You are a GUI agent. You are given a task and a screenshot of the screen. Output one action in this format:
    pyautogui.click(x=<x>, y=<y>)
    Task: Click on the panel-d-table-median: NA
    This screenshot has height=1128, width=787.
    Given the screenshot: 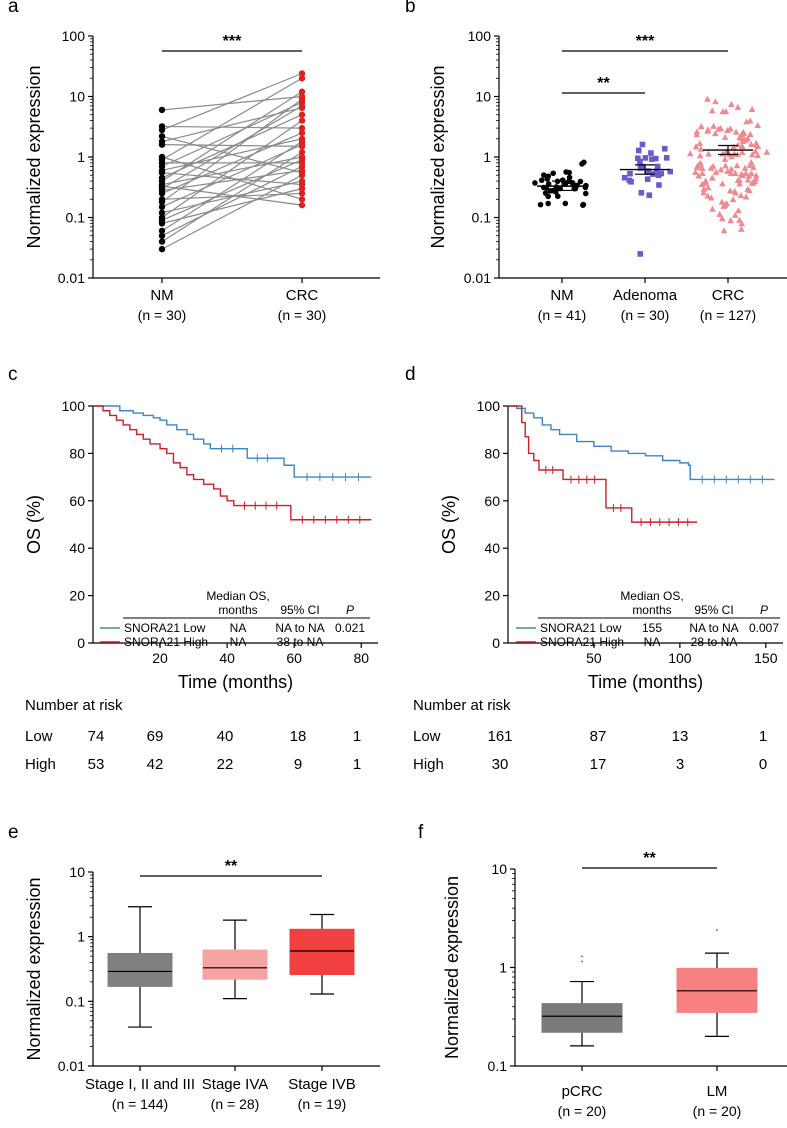 What is the action you would take?
    pyautogui.click(x=652, y=642)
    